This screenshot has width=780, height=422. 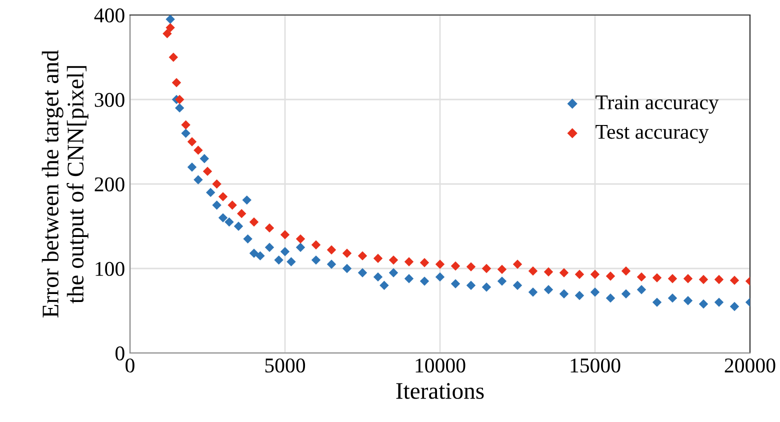 What do you see at coordinates (595, 365) in the screenshot?
I see `x-tick-label: 15000` at bounding box center [595, 365].